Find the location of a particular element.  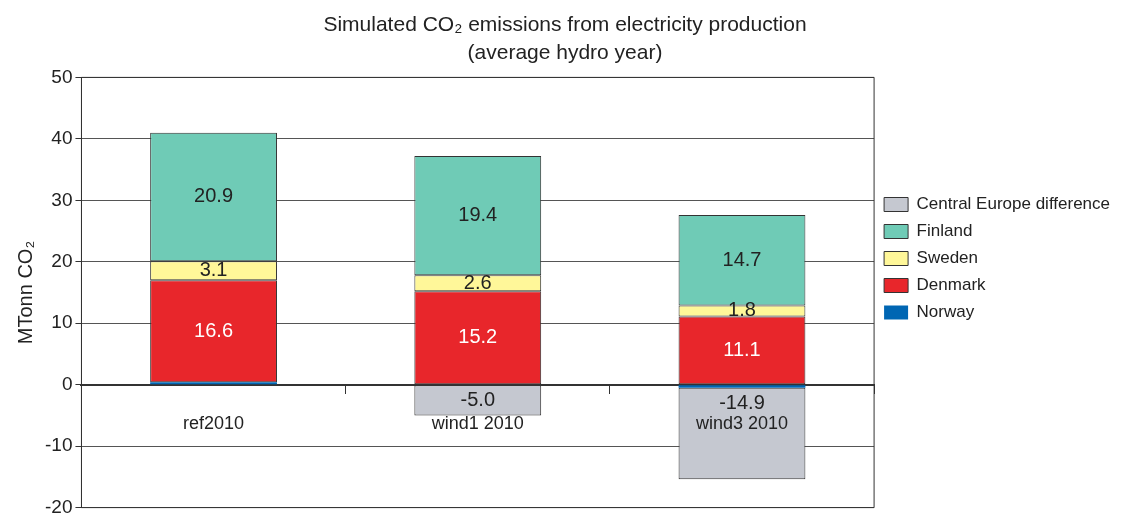

y-axis-title: MTonn CO₂ is located at coordinates (24, 292).